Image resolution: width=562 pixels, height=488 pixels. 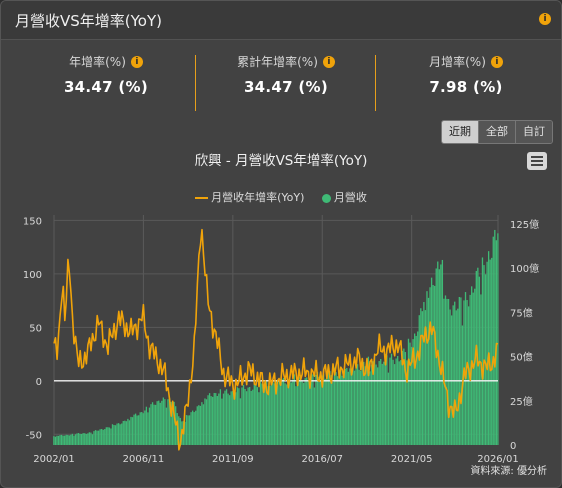 What do you see at coordinates (286, 87) in the screenshot?
I see `stat-value: 34.47 (%)` at bounding box center [286, 87].